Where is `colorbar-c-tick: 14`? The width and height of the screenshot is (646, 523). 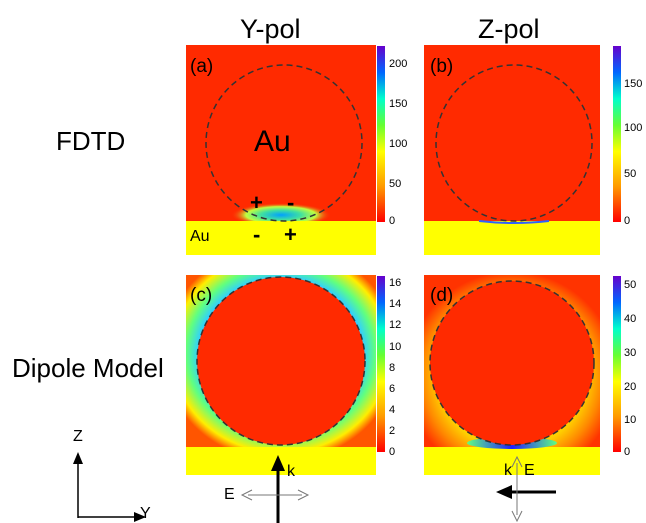
colorbar-c-tick: 14 is located at coordinates (395, 304).